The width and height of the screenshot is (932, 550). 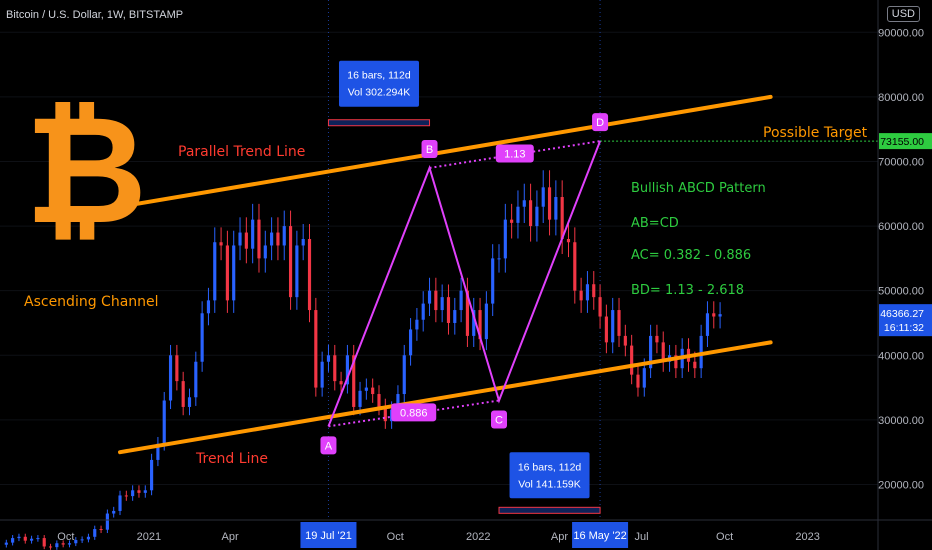 I want to click on currency-button: USD, so click(x=903, y=14).